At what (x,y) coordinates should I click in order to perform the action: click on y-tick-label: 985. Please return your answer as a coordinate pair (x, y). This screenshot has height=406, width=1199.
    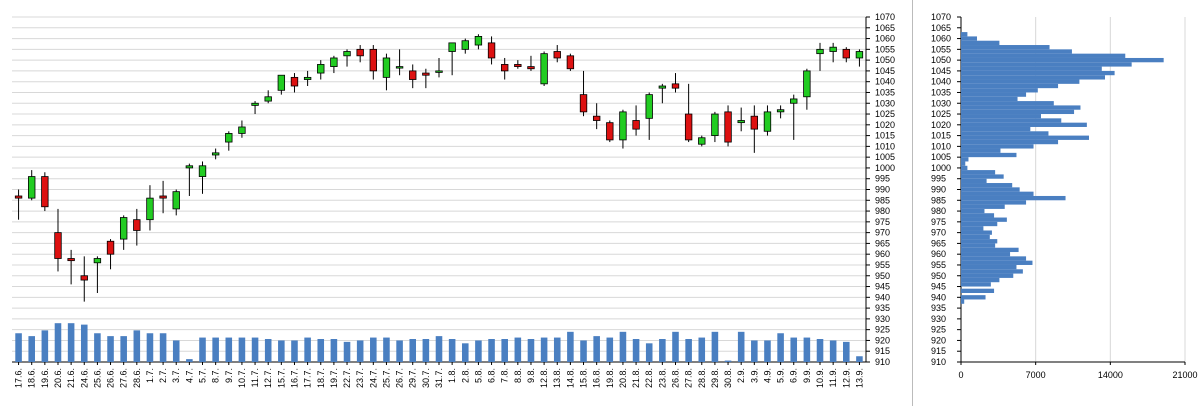
    Looking at the image, I should click on (938, 200).